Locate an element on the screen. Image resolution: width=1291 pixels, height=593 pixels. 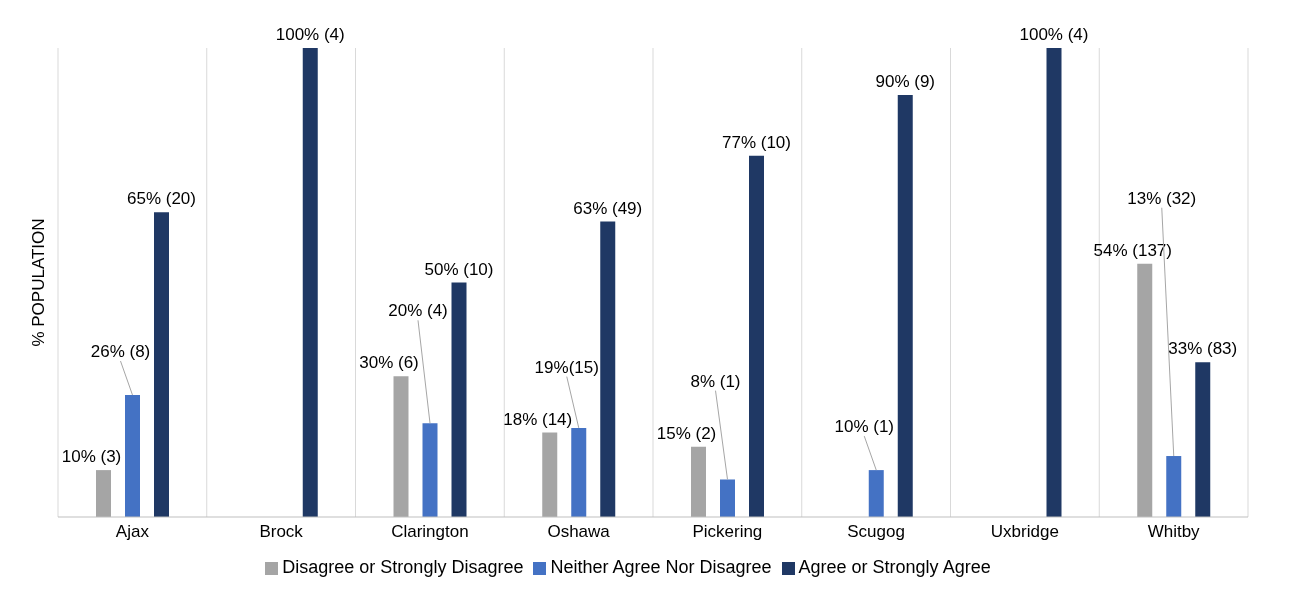
x-tick-label: Pickering is located at coordinates (727, 532).